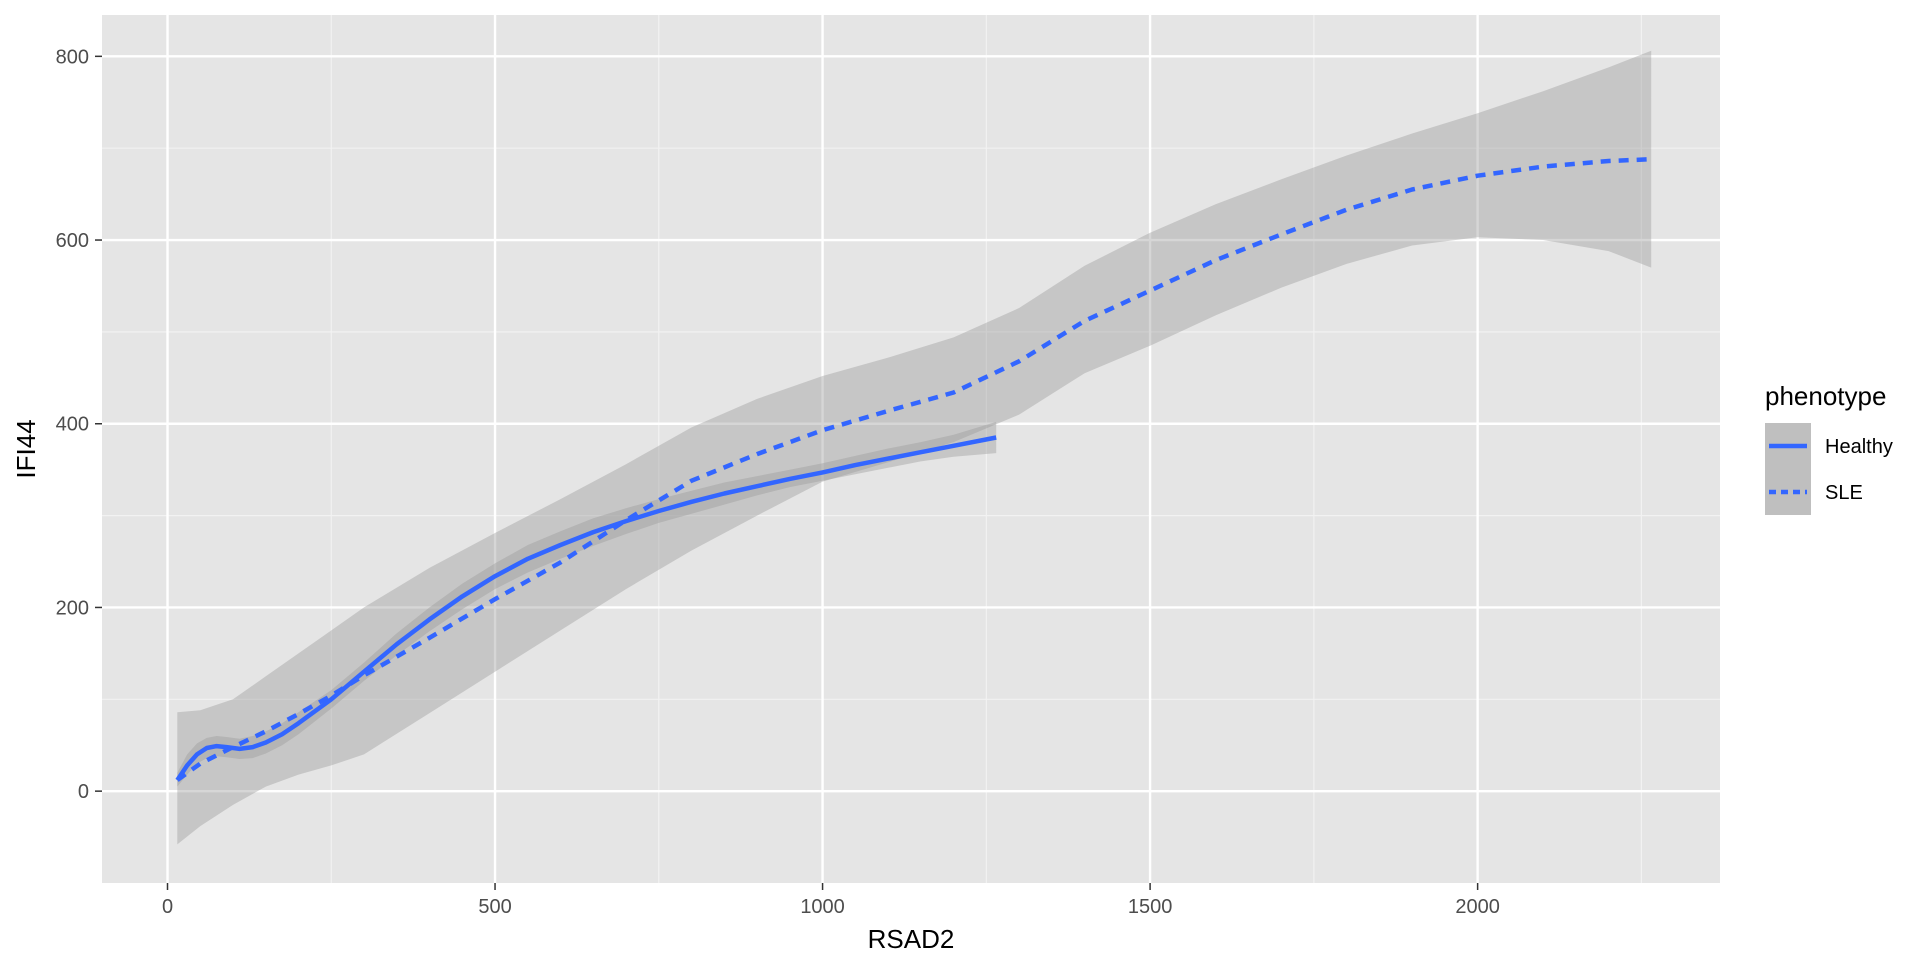 This screenshot has height=960, width=1920. Describe the element at coordinates (1150, 907) in the screenshot. I see `x-tick-label: 1500` at that location.